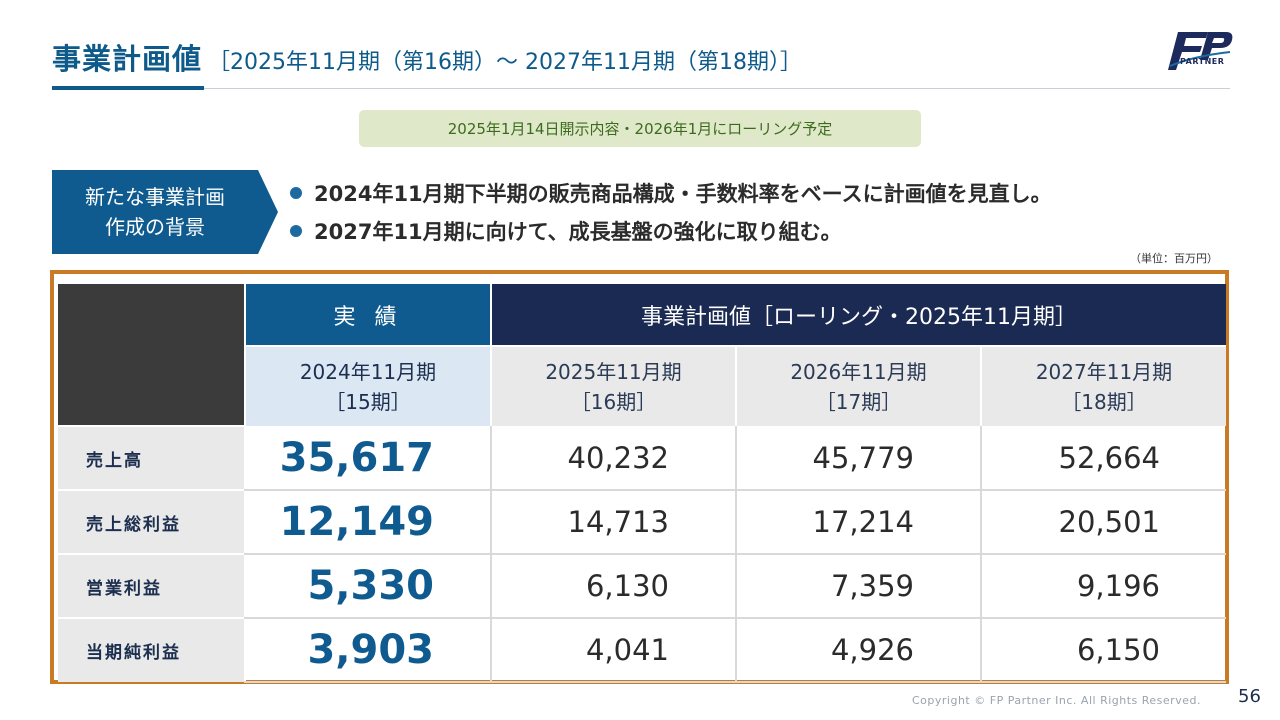 Image resolution: width=1280 pixels, height=720 pixels. What do you see at coordinates (368, 385) in the screenshot?
I see `period-header: 2024年11月期 ［15期］` at bounding box center [368, 385].